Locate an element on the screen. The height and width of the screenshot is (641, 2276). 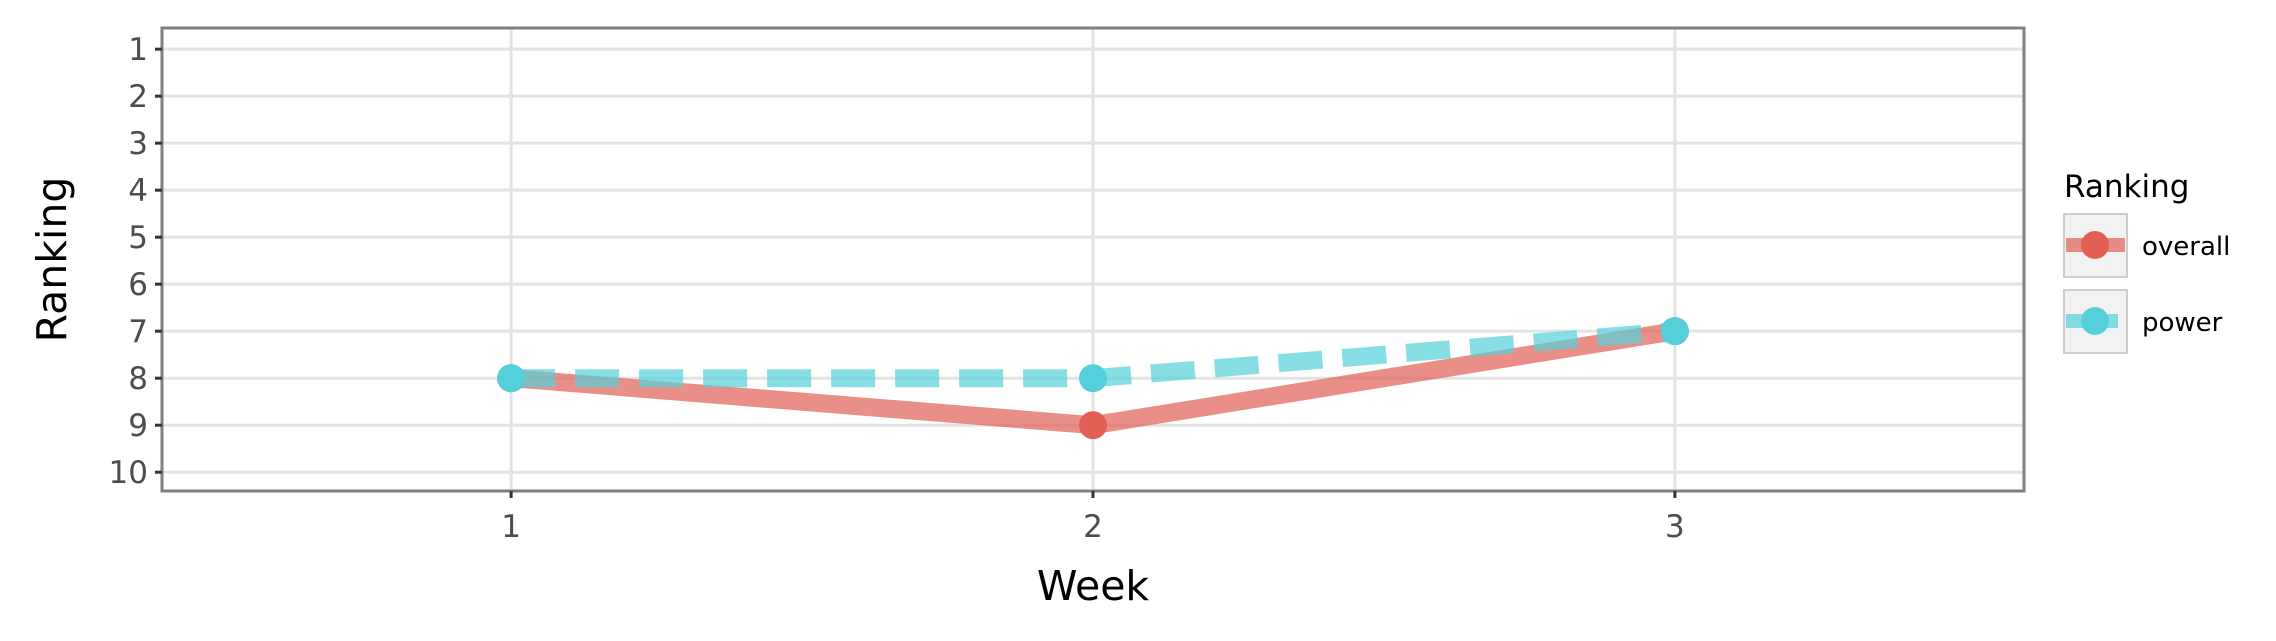
legend: Ranking overall power is located at coordinates (2146, 261).